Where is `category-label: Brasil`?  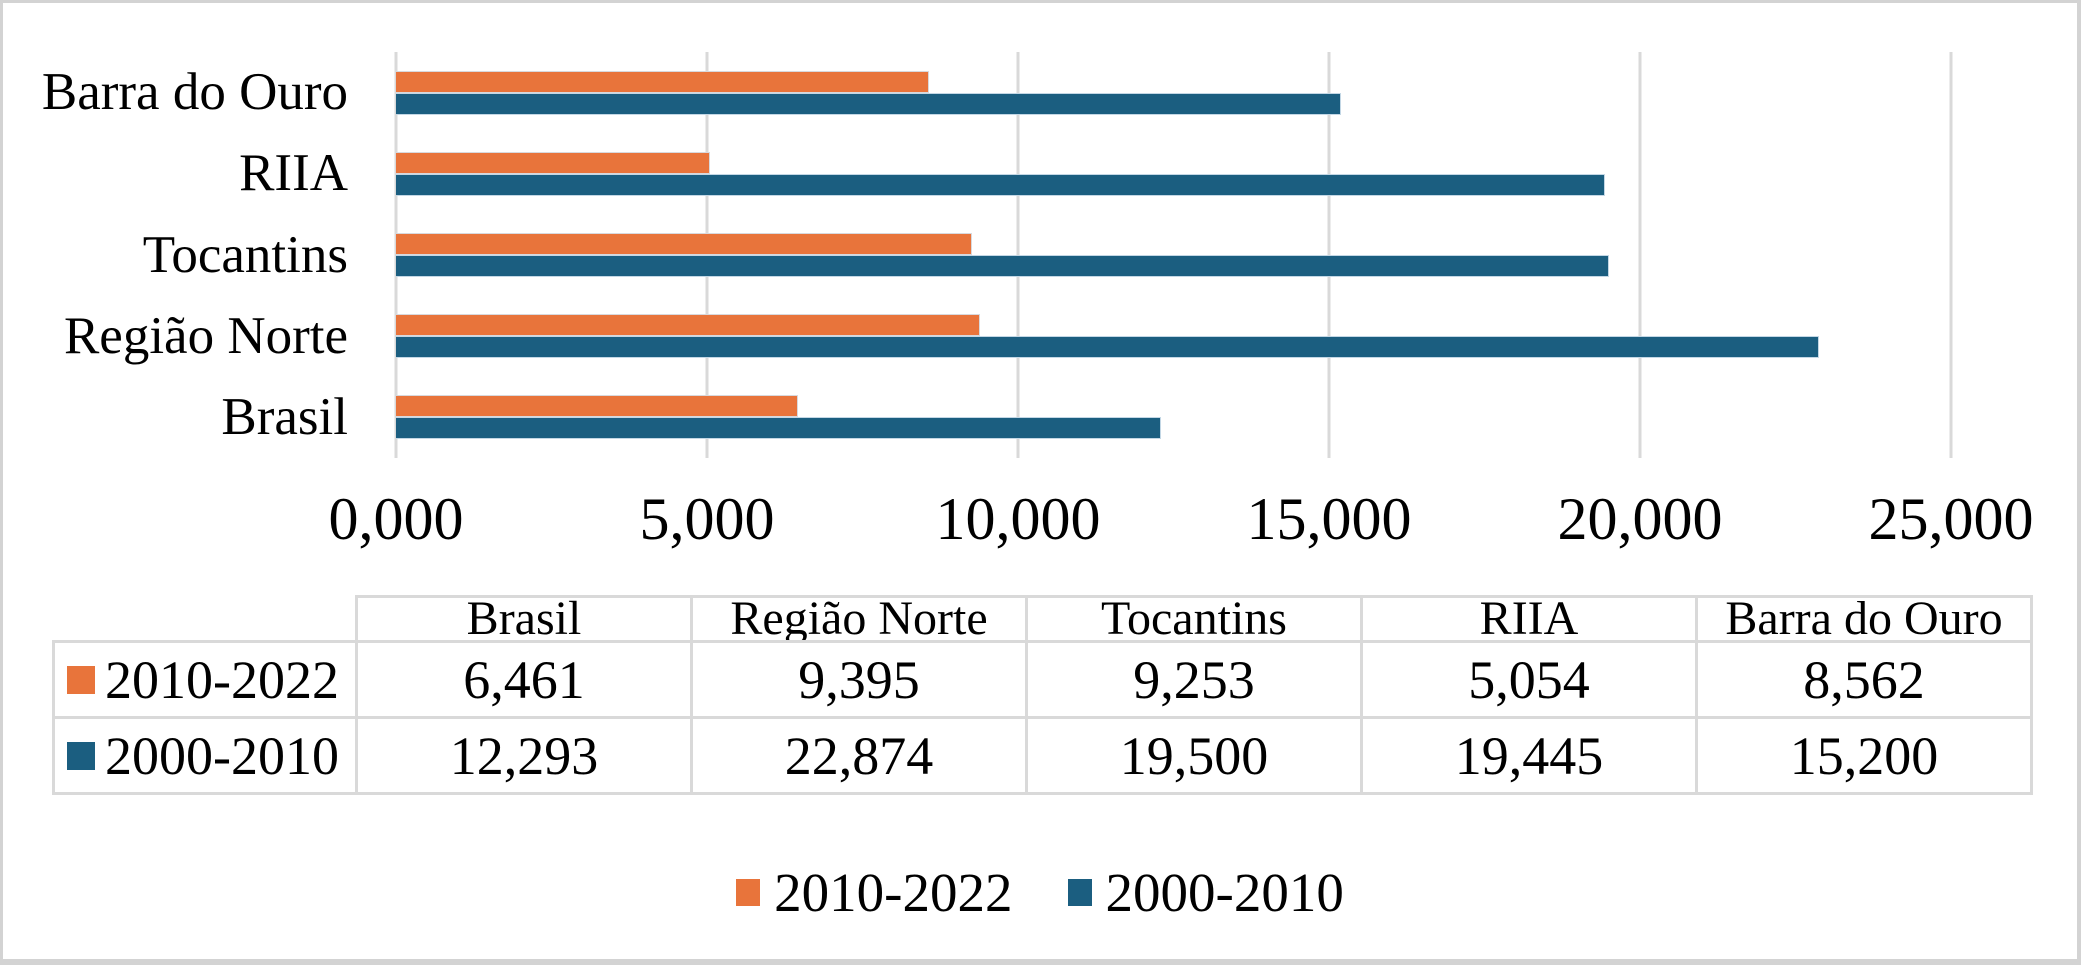 category-label: Brasil is located at coordinates (284, 416).